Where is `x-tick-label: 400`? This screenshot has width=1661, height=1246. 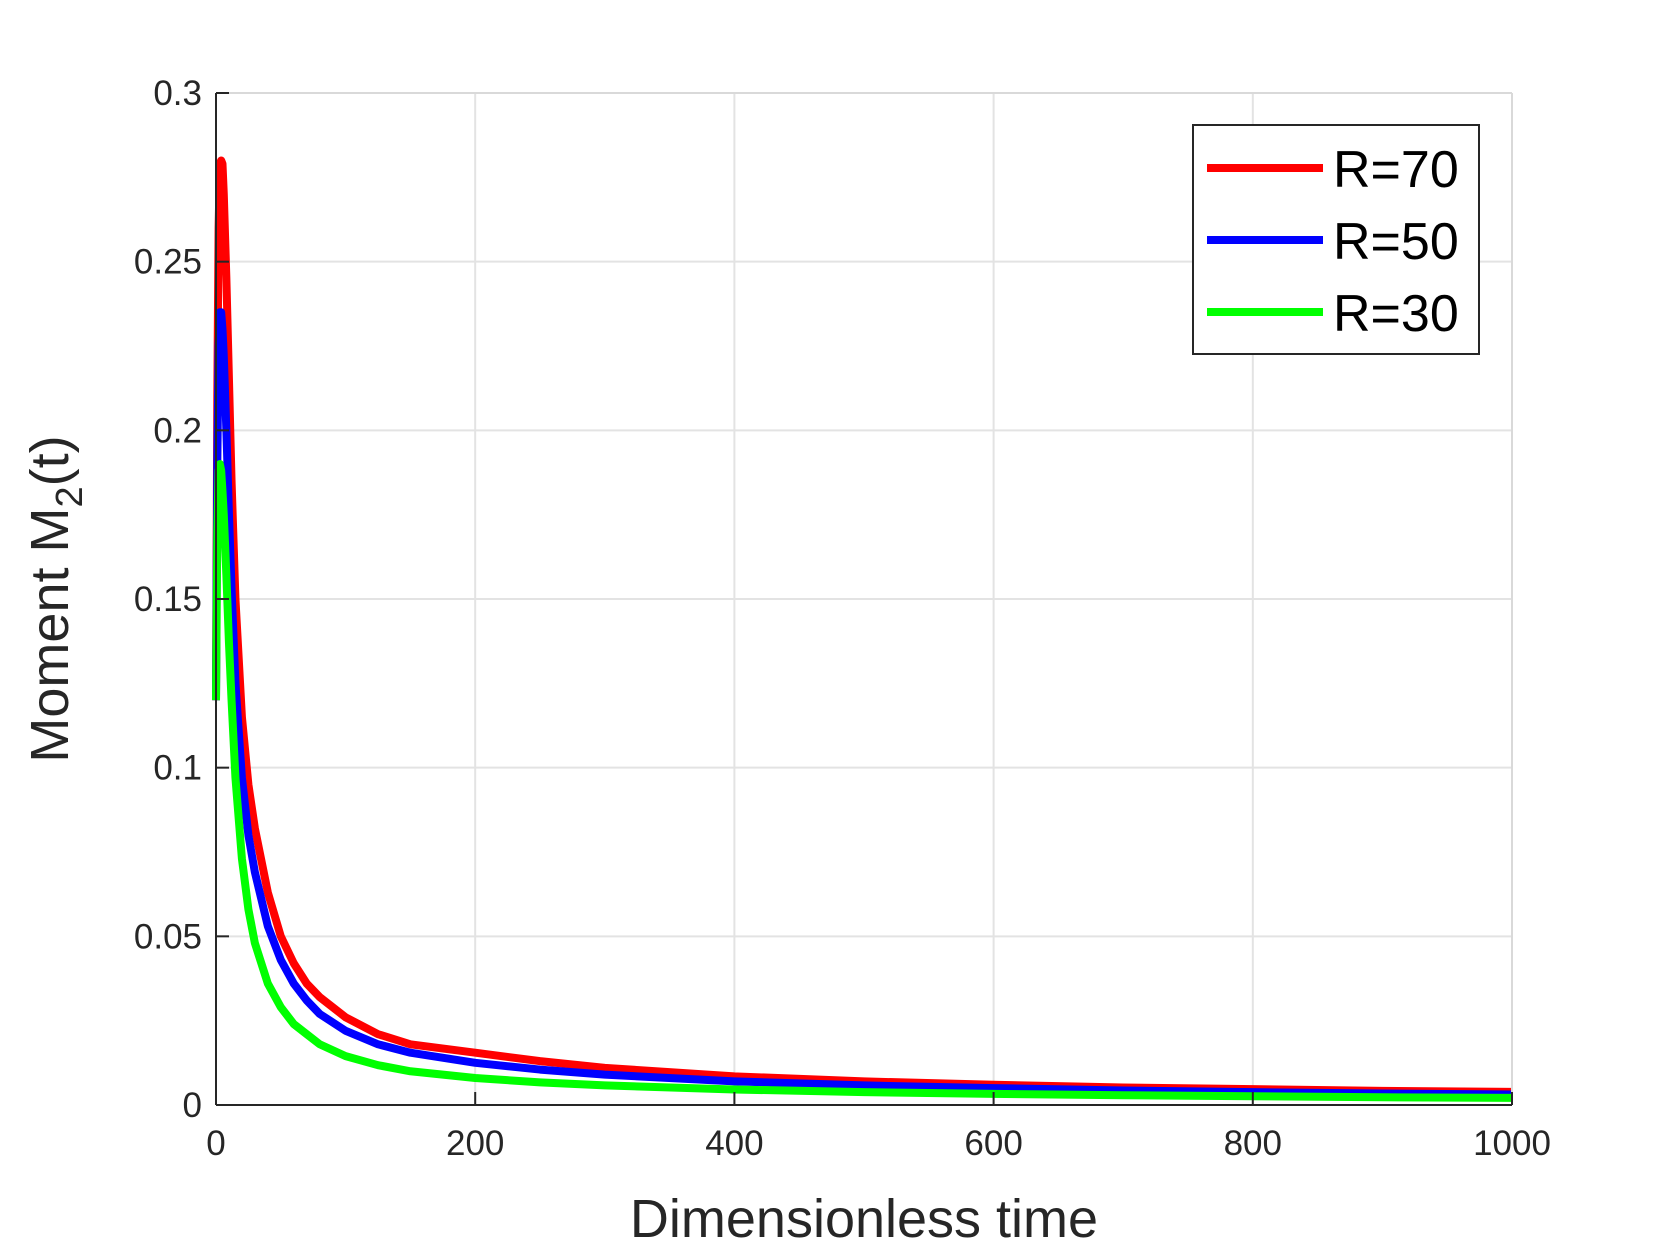 x-tick-label: 400 is located at coordinates (734, 1143).